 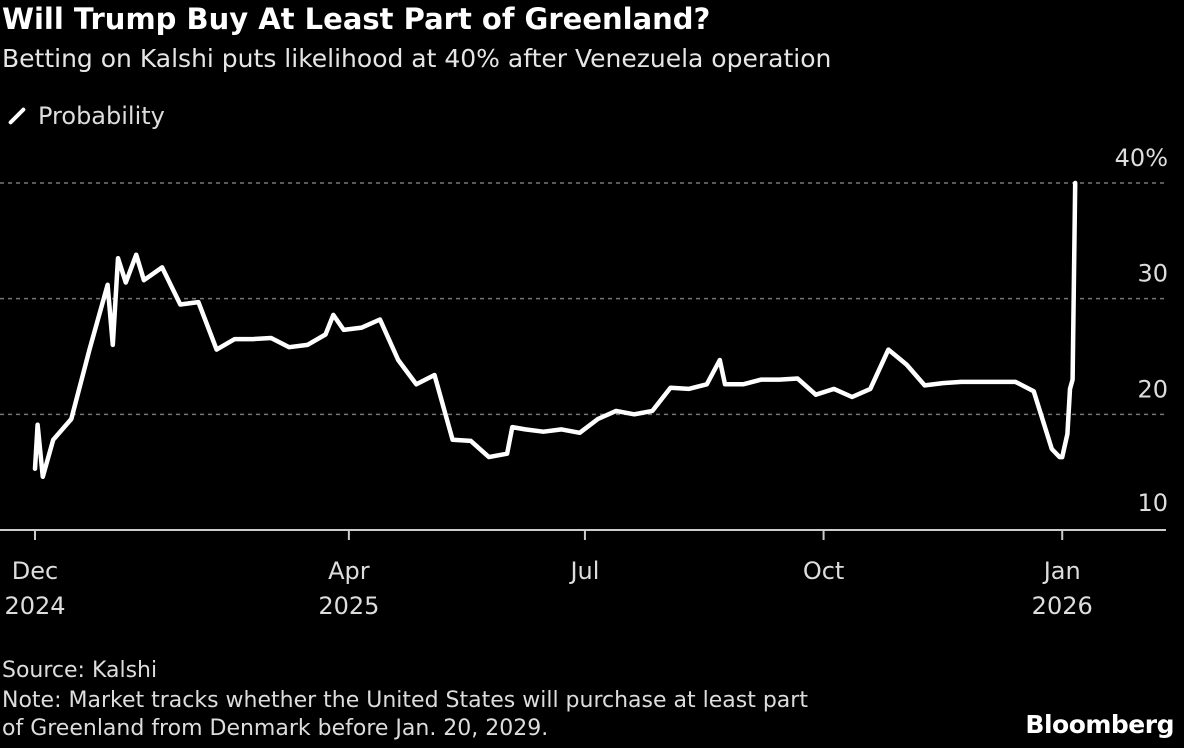 I want to click on x-tick-label: Dec, so click(x=35, y=571).